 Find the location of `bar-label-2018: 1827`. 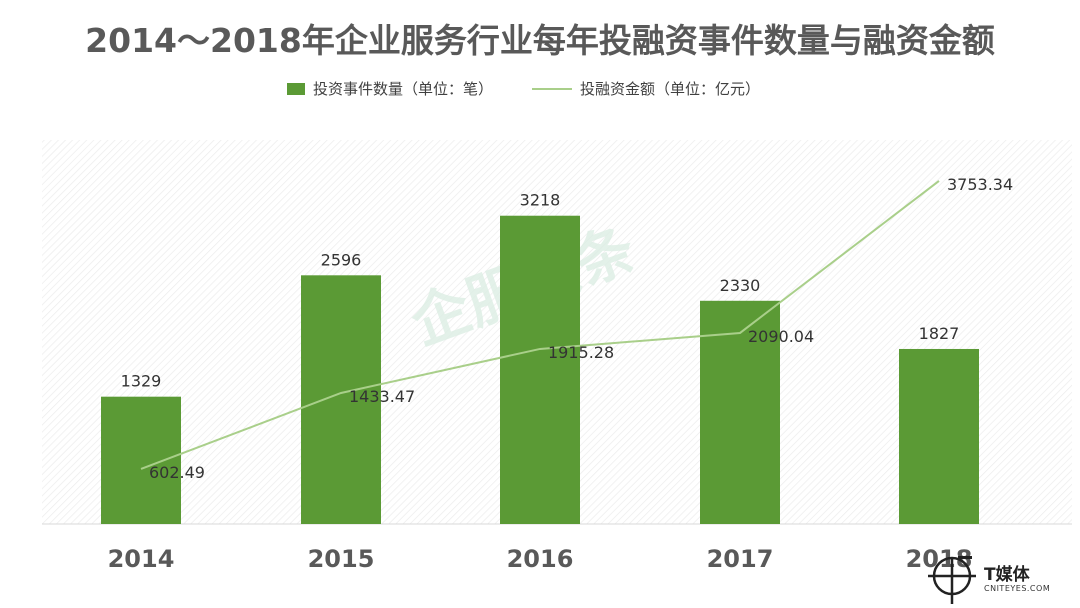

bar-label-2018: 1827 is located at coordinates (939, 333).